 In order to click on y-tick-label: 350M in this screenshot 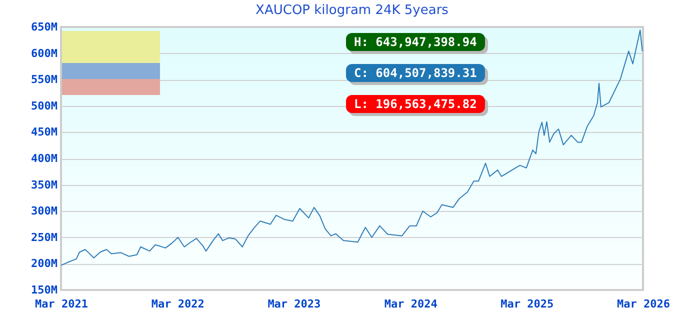, I will do `click(44, 185)`.